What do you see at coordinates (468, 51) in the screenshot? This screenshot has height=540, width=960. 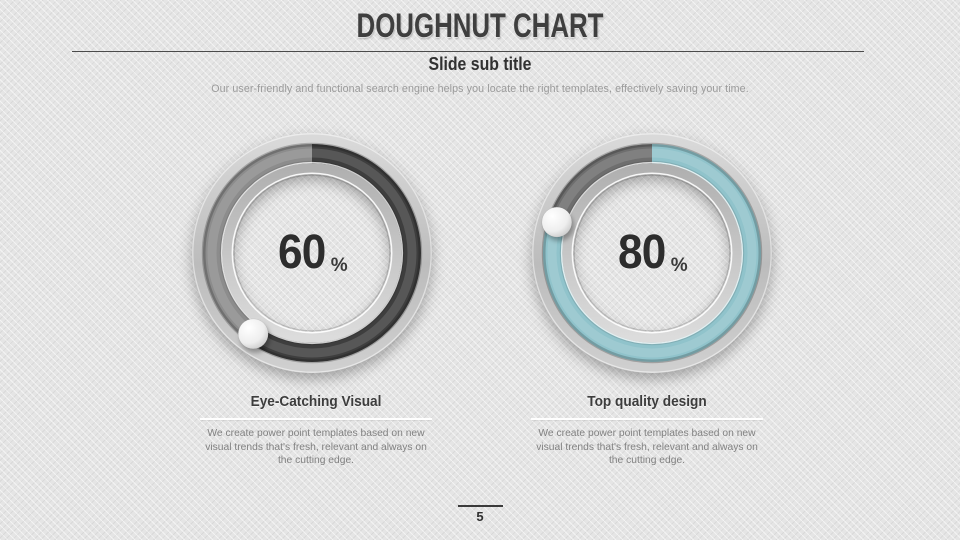 I see `title-divider-line` at bounding box center [468, 51].